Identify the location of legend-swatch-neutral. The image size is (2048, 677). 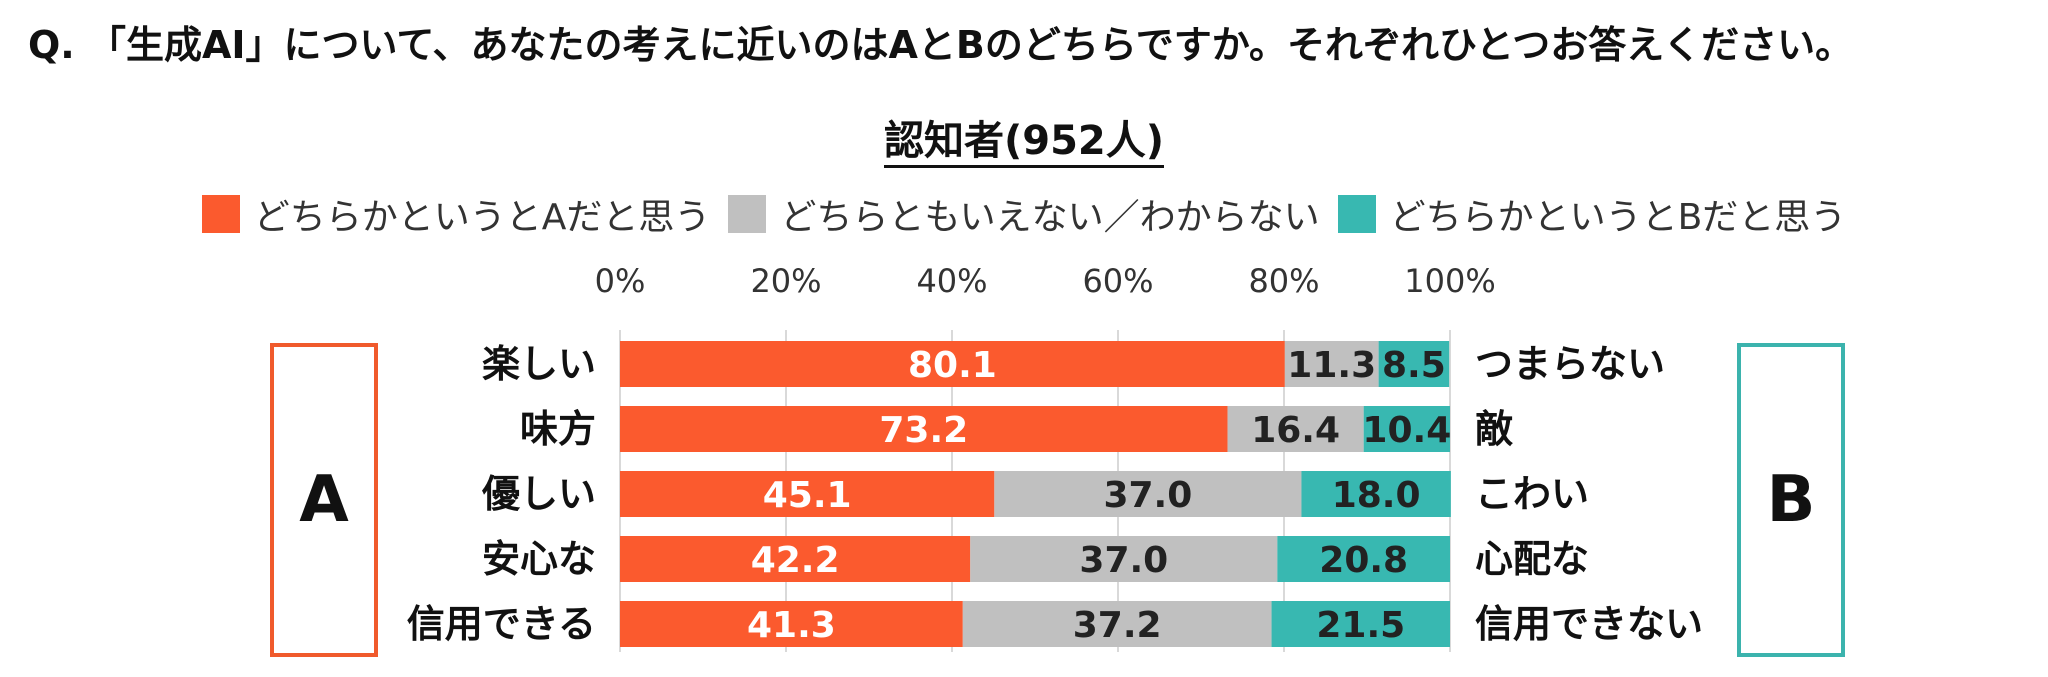
(747, 214).